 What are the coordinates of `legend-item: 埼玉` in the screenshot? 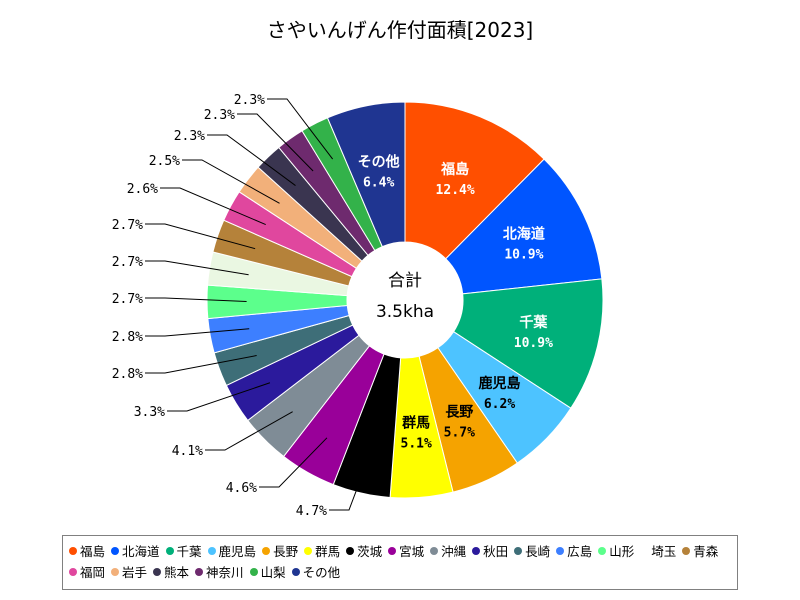 It's located at (658, 551).